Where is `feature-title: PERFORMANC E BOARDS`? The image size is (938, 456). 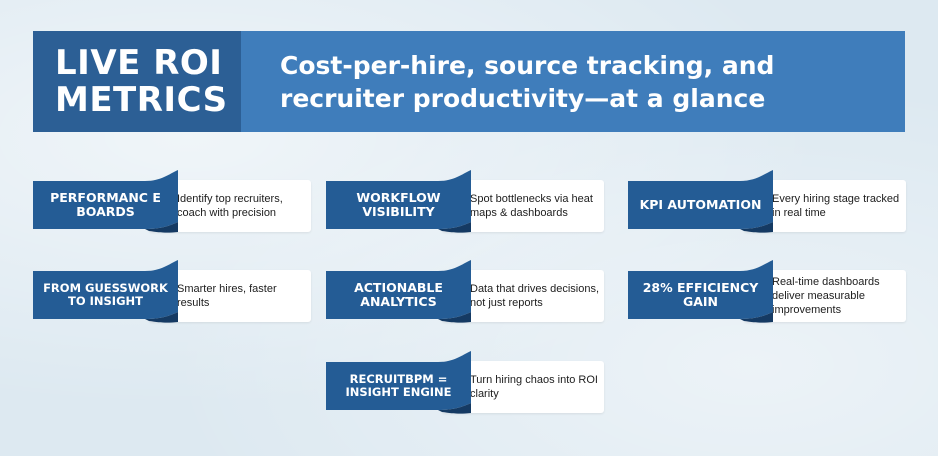
feature-title: PERFORMANC E BOARDS is located at coordinates (105, 204).